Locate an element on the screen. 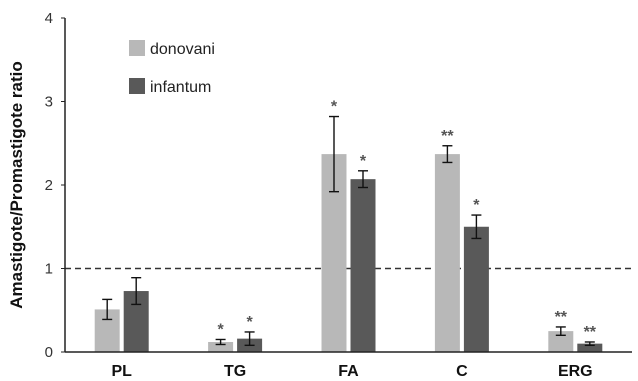 This screenshot has width=638, height=381. legend: donovani infantum is located at coordinates (172, 68).